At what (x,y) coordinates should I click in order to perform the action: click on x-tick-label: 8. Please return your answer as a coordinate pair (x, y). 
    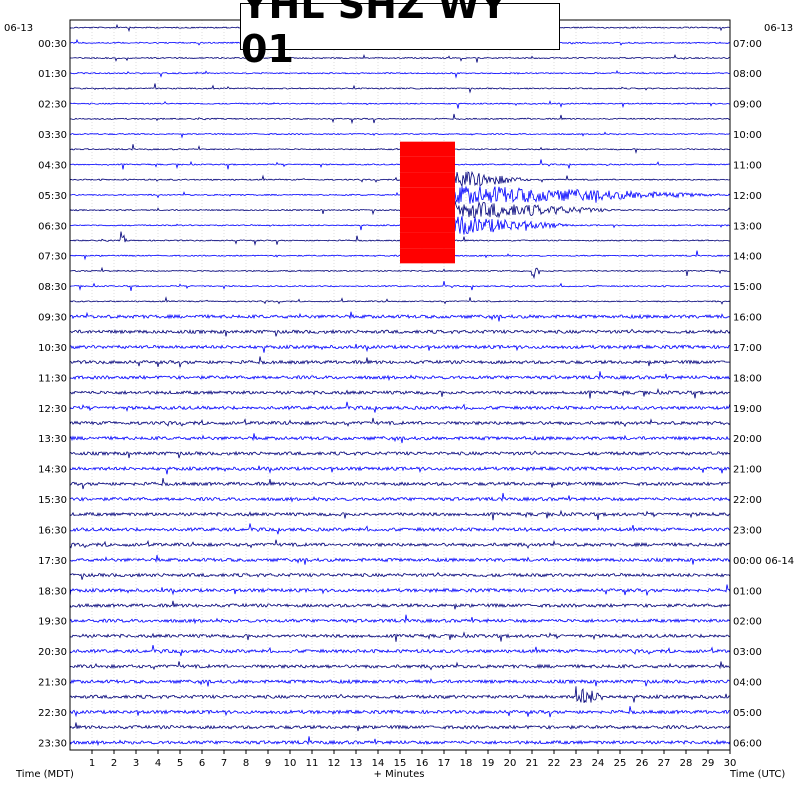
    Looking at the image, I should click on (246, 763).